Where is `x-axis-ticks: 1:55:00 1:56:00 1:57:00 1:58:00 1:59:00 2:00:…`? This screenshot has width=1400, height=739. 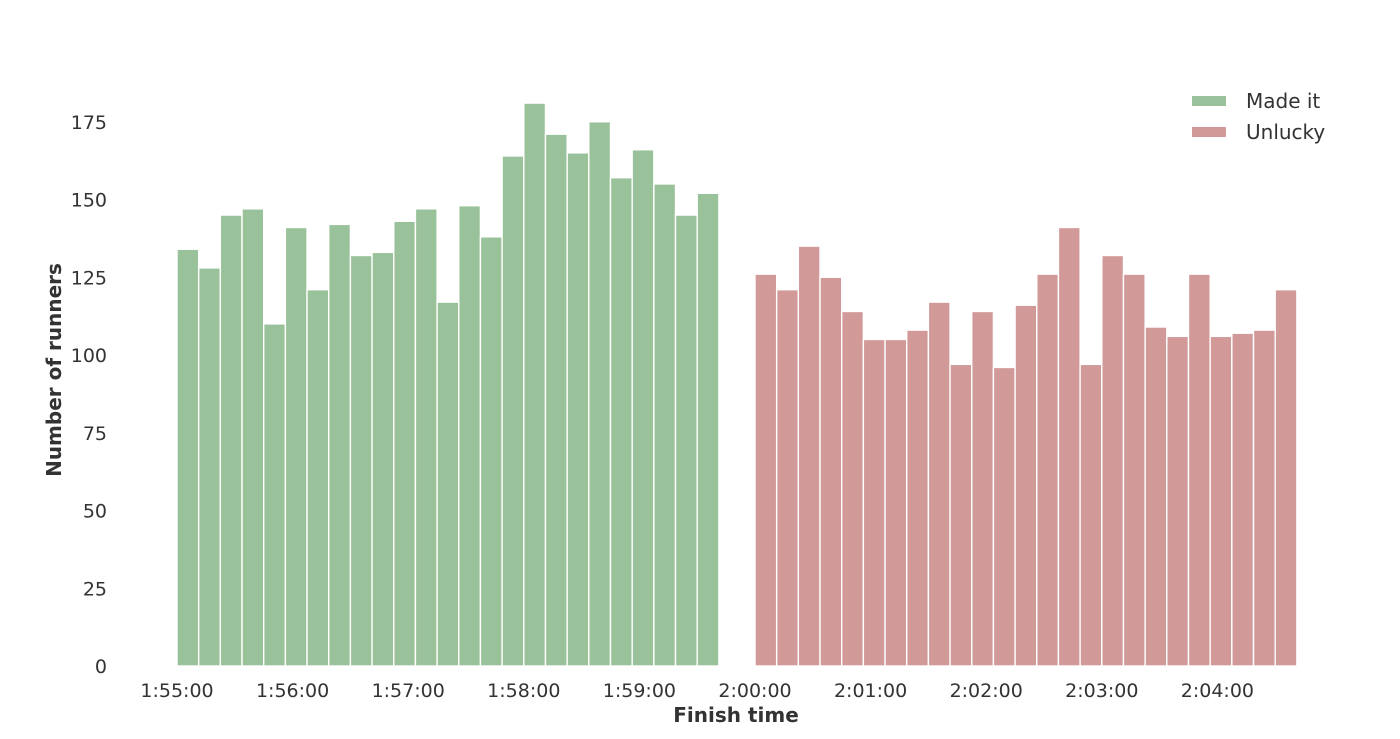 x-axis-ticks: 1:55:00 1:56:00 1:57:00 1:58:00 1:59:00 2:00:… is located at coordinates (697, 691).